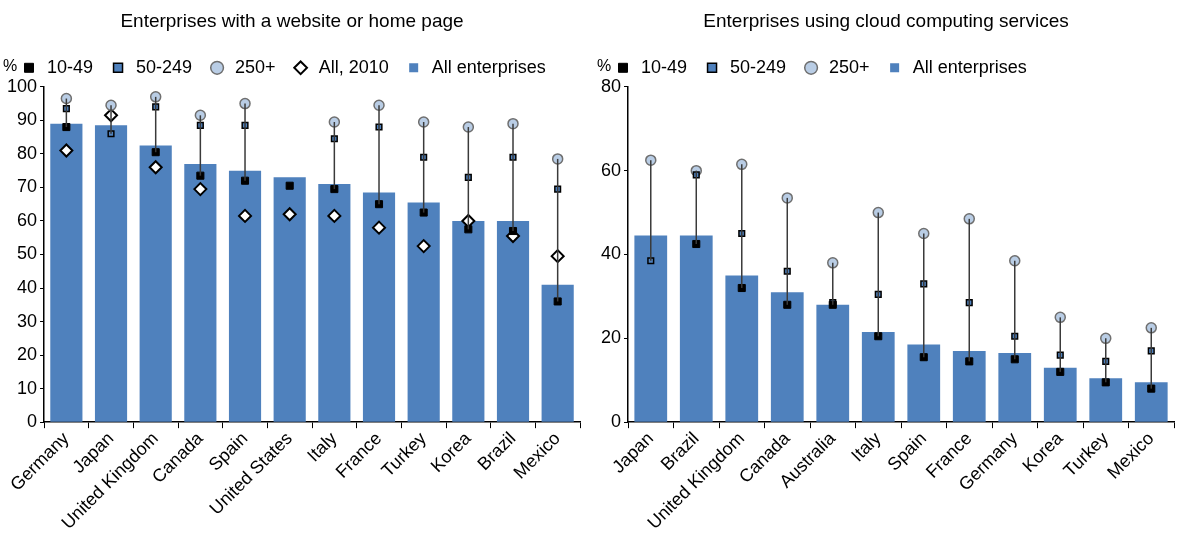 The width and height of the screenshot is (1189, 534). I want to click on y-tick-label: 50, so click(27, 253).